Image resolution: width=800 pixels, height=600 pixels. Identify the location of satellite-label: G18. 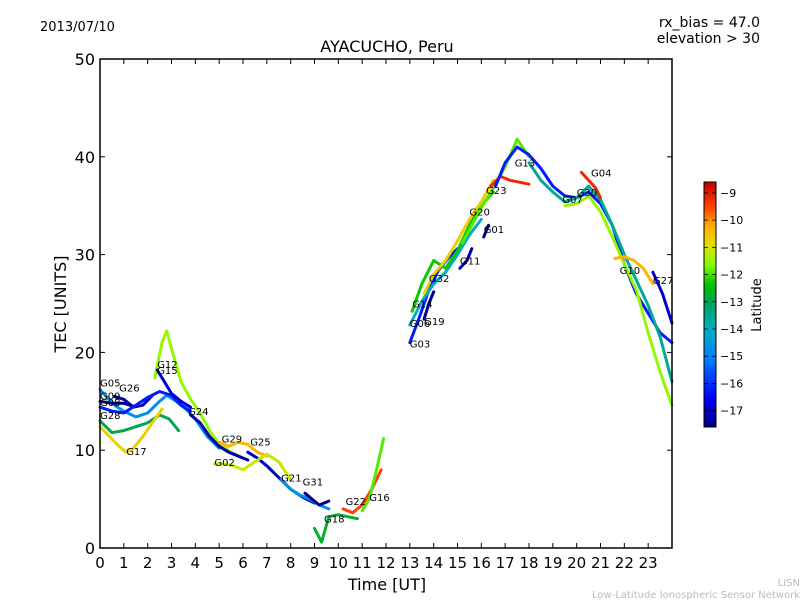
(334, 520).